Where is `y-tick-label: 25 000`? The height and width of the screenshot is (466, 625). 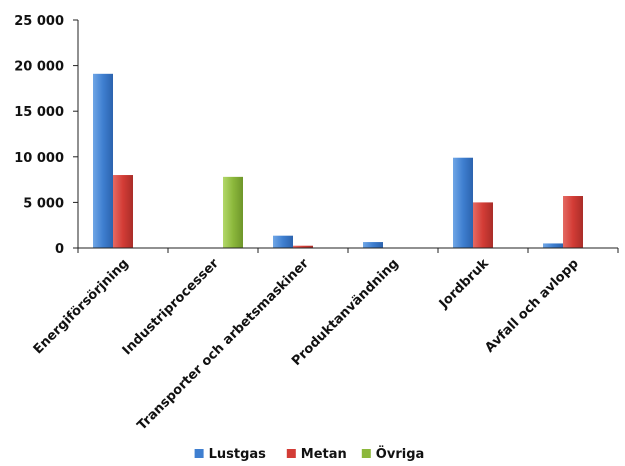 y-tick-label: 25 000 is located at coordinates (39, 21).